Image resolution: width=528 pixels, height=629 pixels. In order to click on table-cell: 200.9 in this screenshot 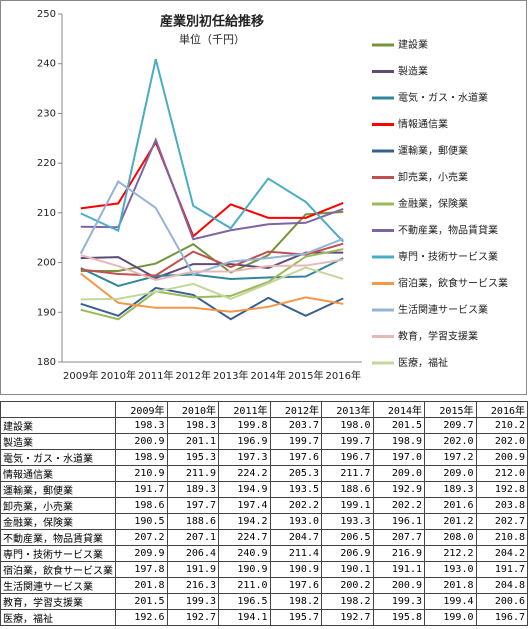, I will do `click(141, 441)`.